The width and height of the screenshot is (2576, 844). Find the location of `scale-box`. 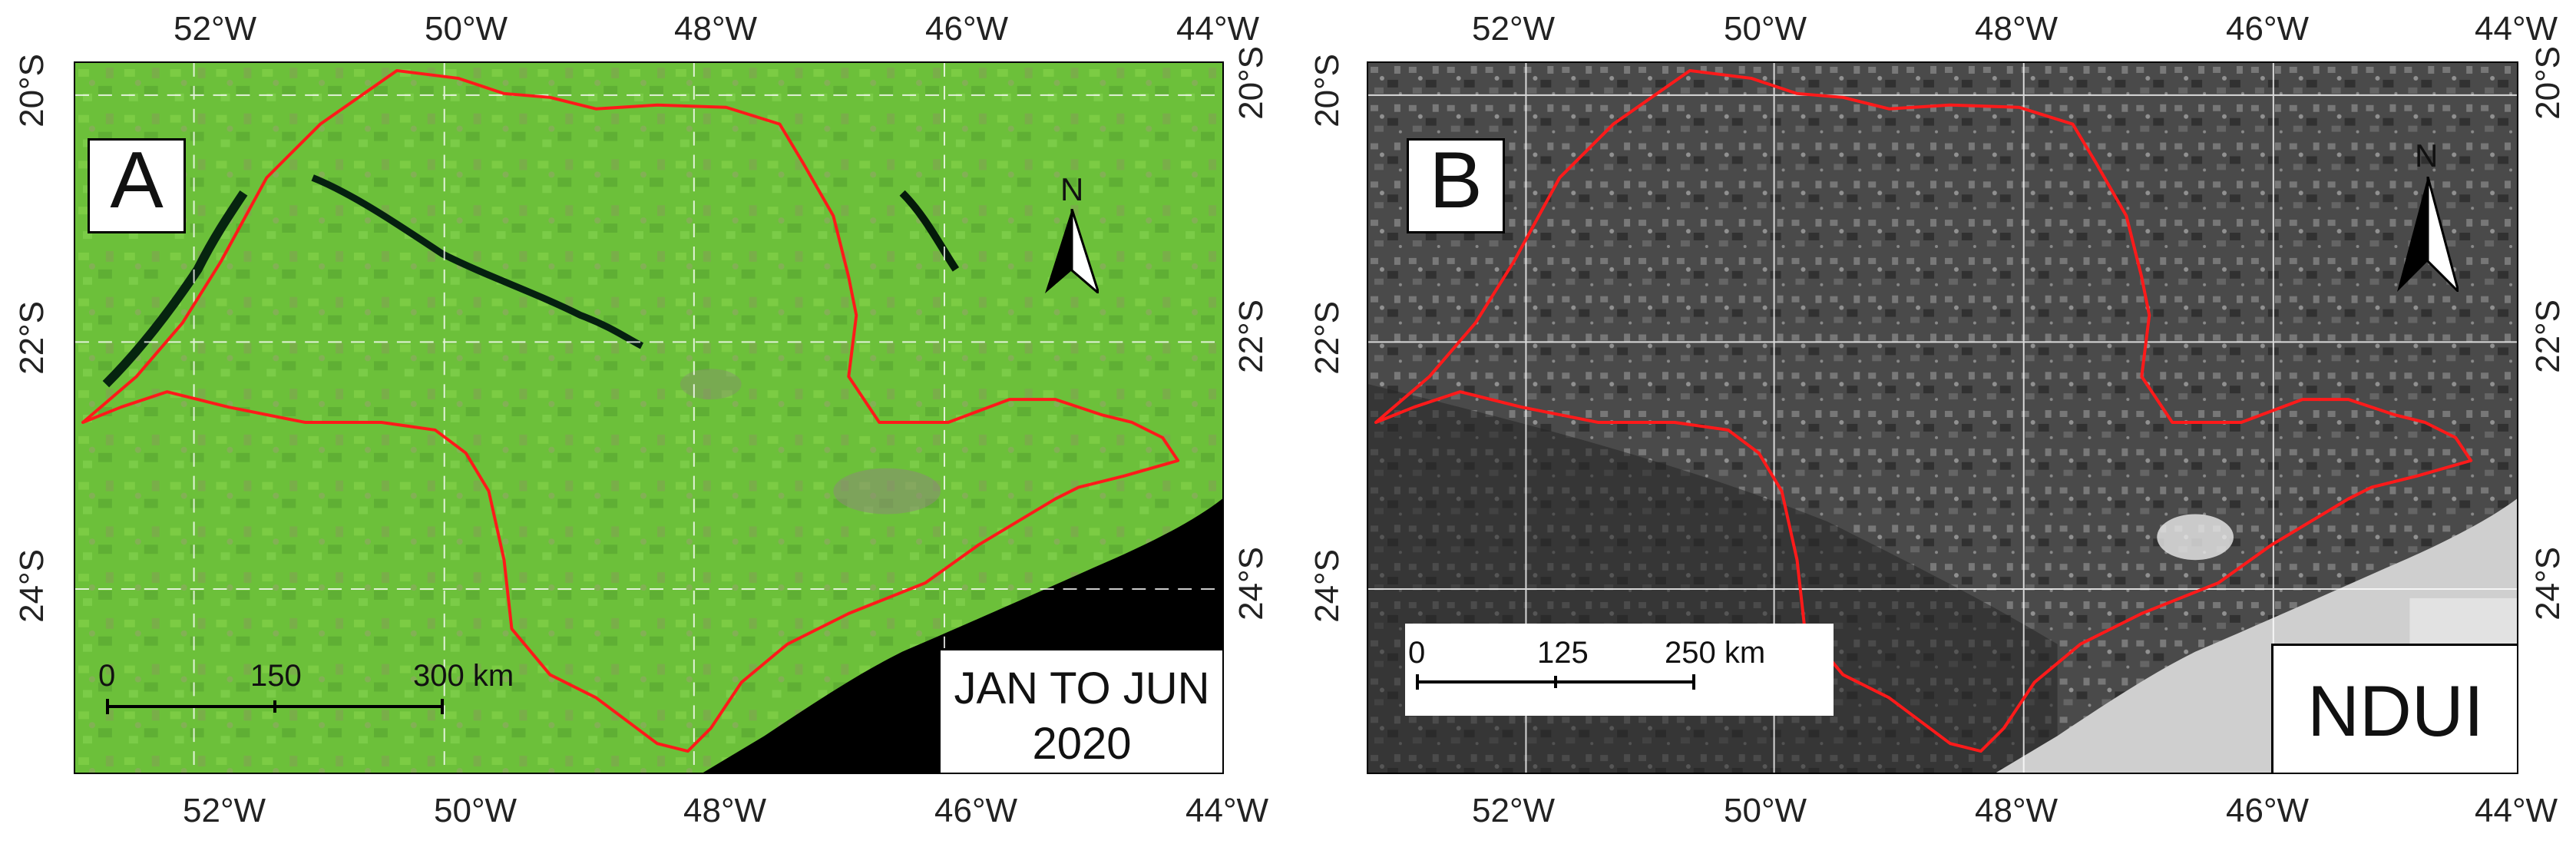

scale-box is located at coordinates (1619, 670).